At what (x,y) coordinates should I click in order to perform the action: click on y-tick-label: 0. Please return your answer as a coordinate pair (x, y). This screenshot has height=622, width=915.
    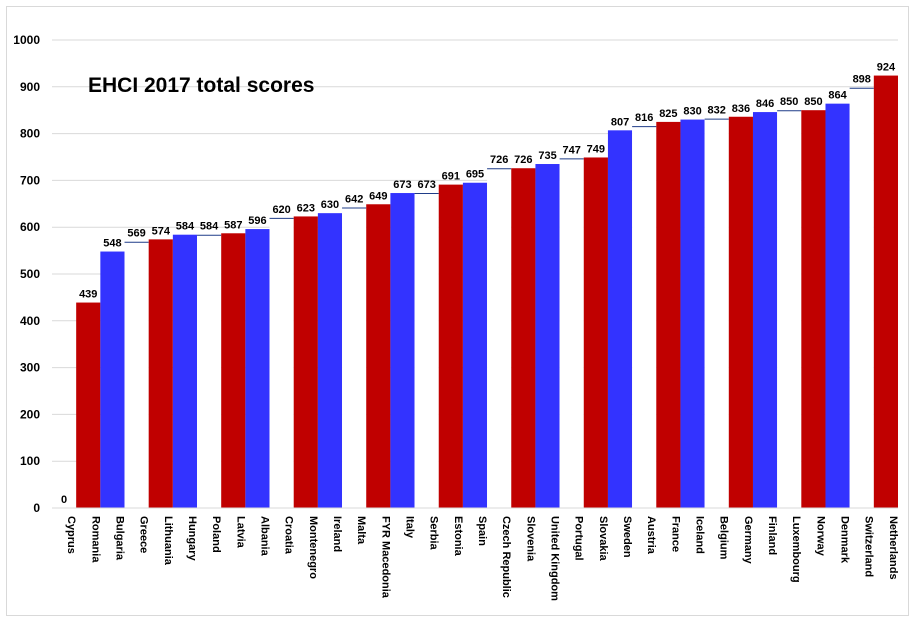
    Looking at the image, I should click on (36, 508).